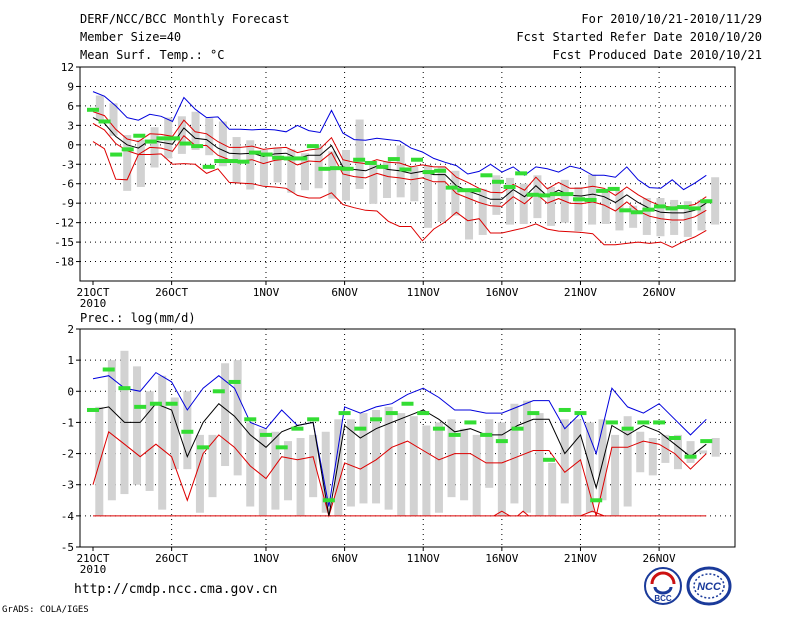 The width and height of the screenshot is (800, 618). Describe the element at coordinates (501, 513) in the screenshot. I see `prec-floor-bump` at that location.